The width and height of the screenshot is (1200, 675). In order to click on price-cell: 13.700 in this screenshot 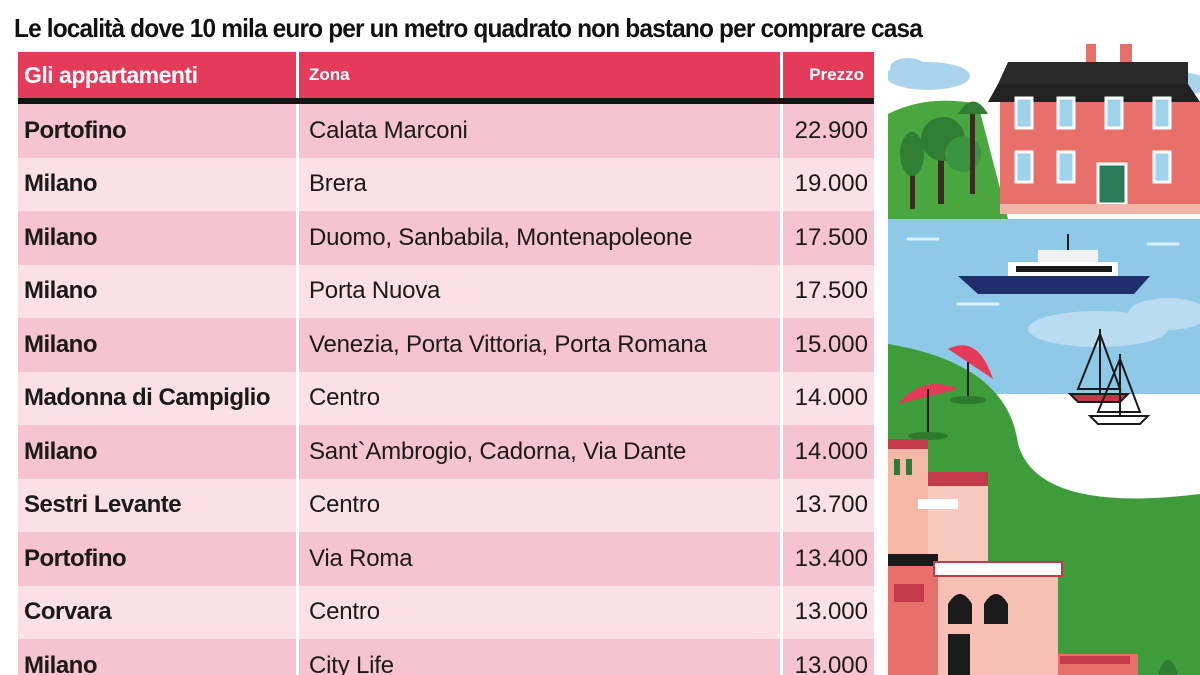, I will do `click(828, 505)`.